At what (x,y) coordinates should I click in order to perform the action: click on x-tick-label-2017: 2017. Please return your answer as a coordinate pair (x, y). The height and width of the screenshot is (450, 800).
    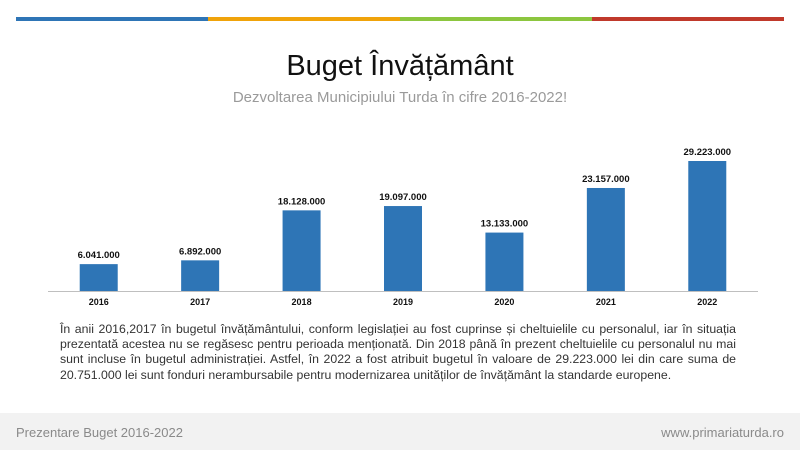
    Looking at the image, I should click on (200, 302).